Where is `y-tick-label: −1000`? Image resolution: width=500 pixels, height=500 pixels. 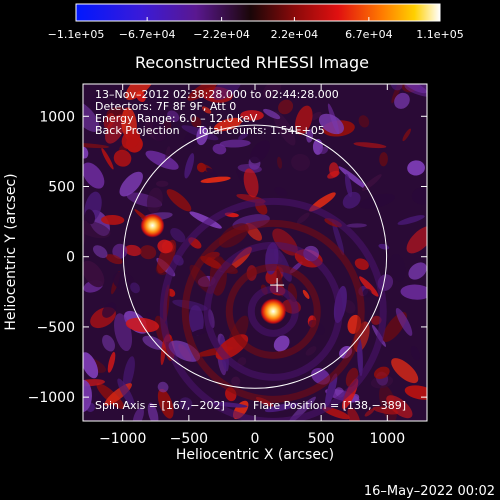 y-tick-label: −1000 is located at coordinates (51, 398).